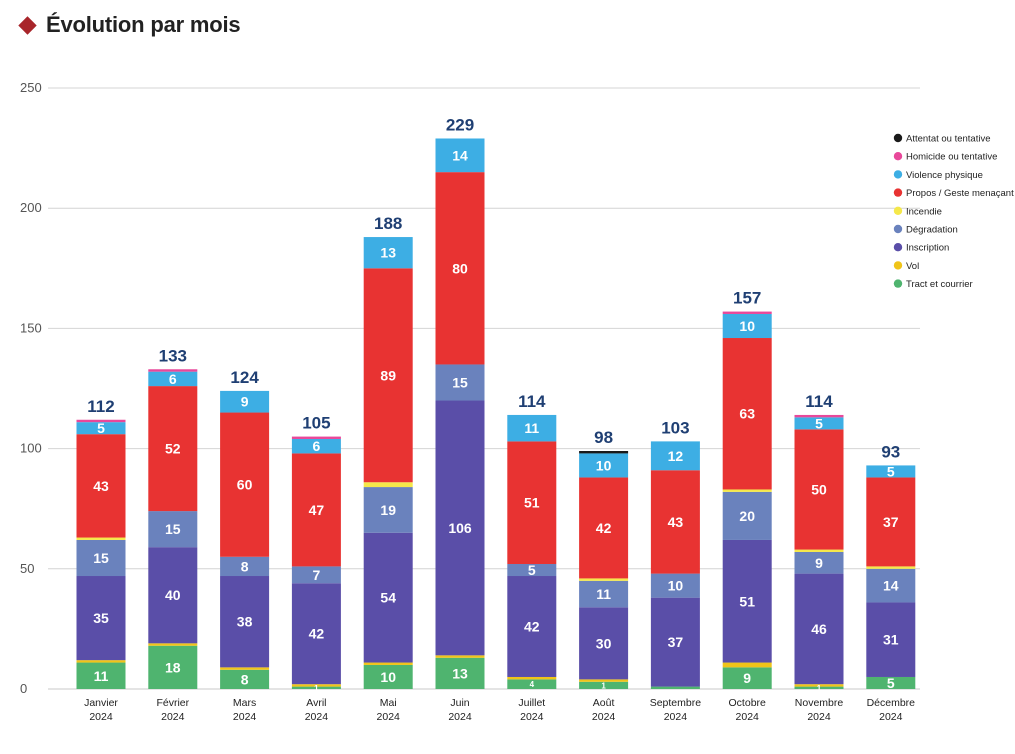  Describe the element at coordinates (891, 577) in the screenshot. I see `bar-décembre` at that location.